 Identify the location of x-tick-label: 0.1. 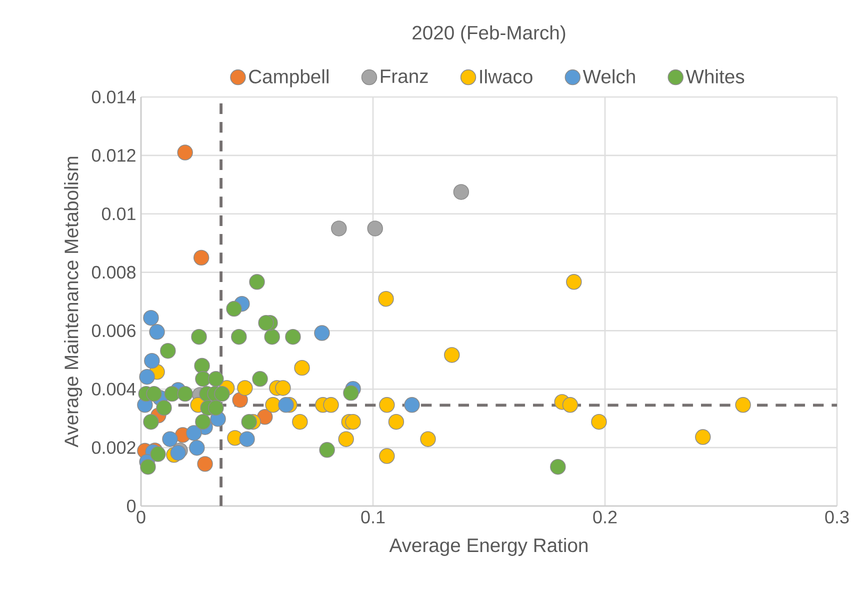
(373, 517).